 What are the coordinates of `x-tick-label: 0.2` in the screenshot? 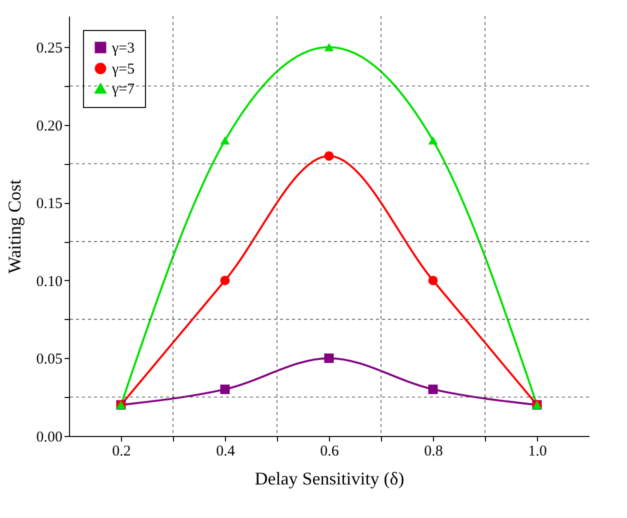 It's located at (121, 452).